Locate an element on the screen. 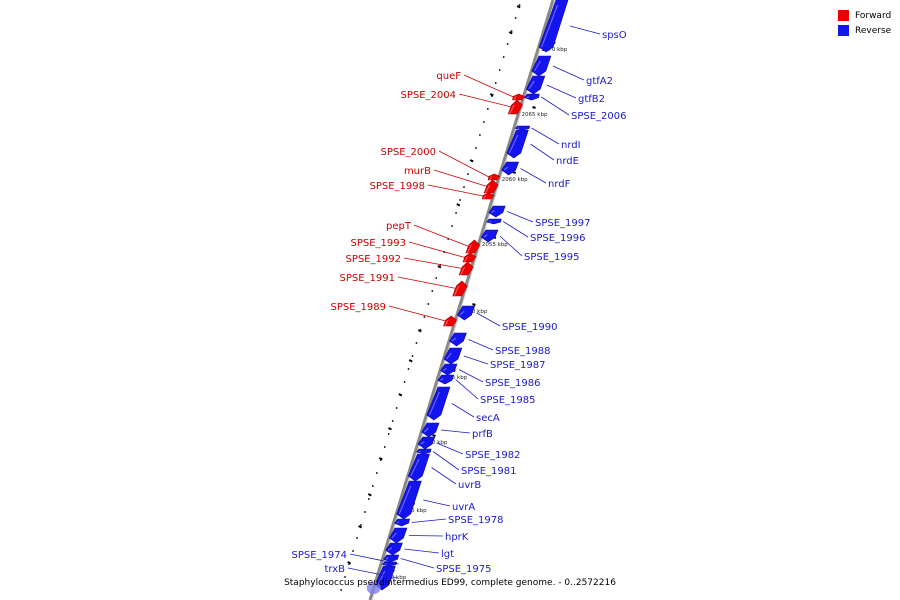  leader-line-spse_2006 is located at coordinates (555, 106).